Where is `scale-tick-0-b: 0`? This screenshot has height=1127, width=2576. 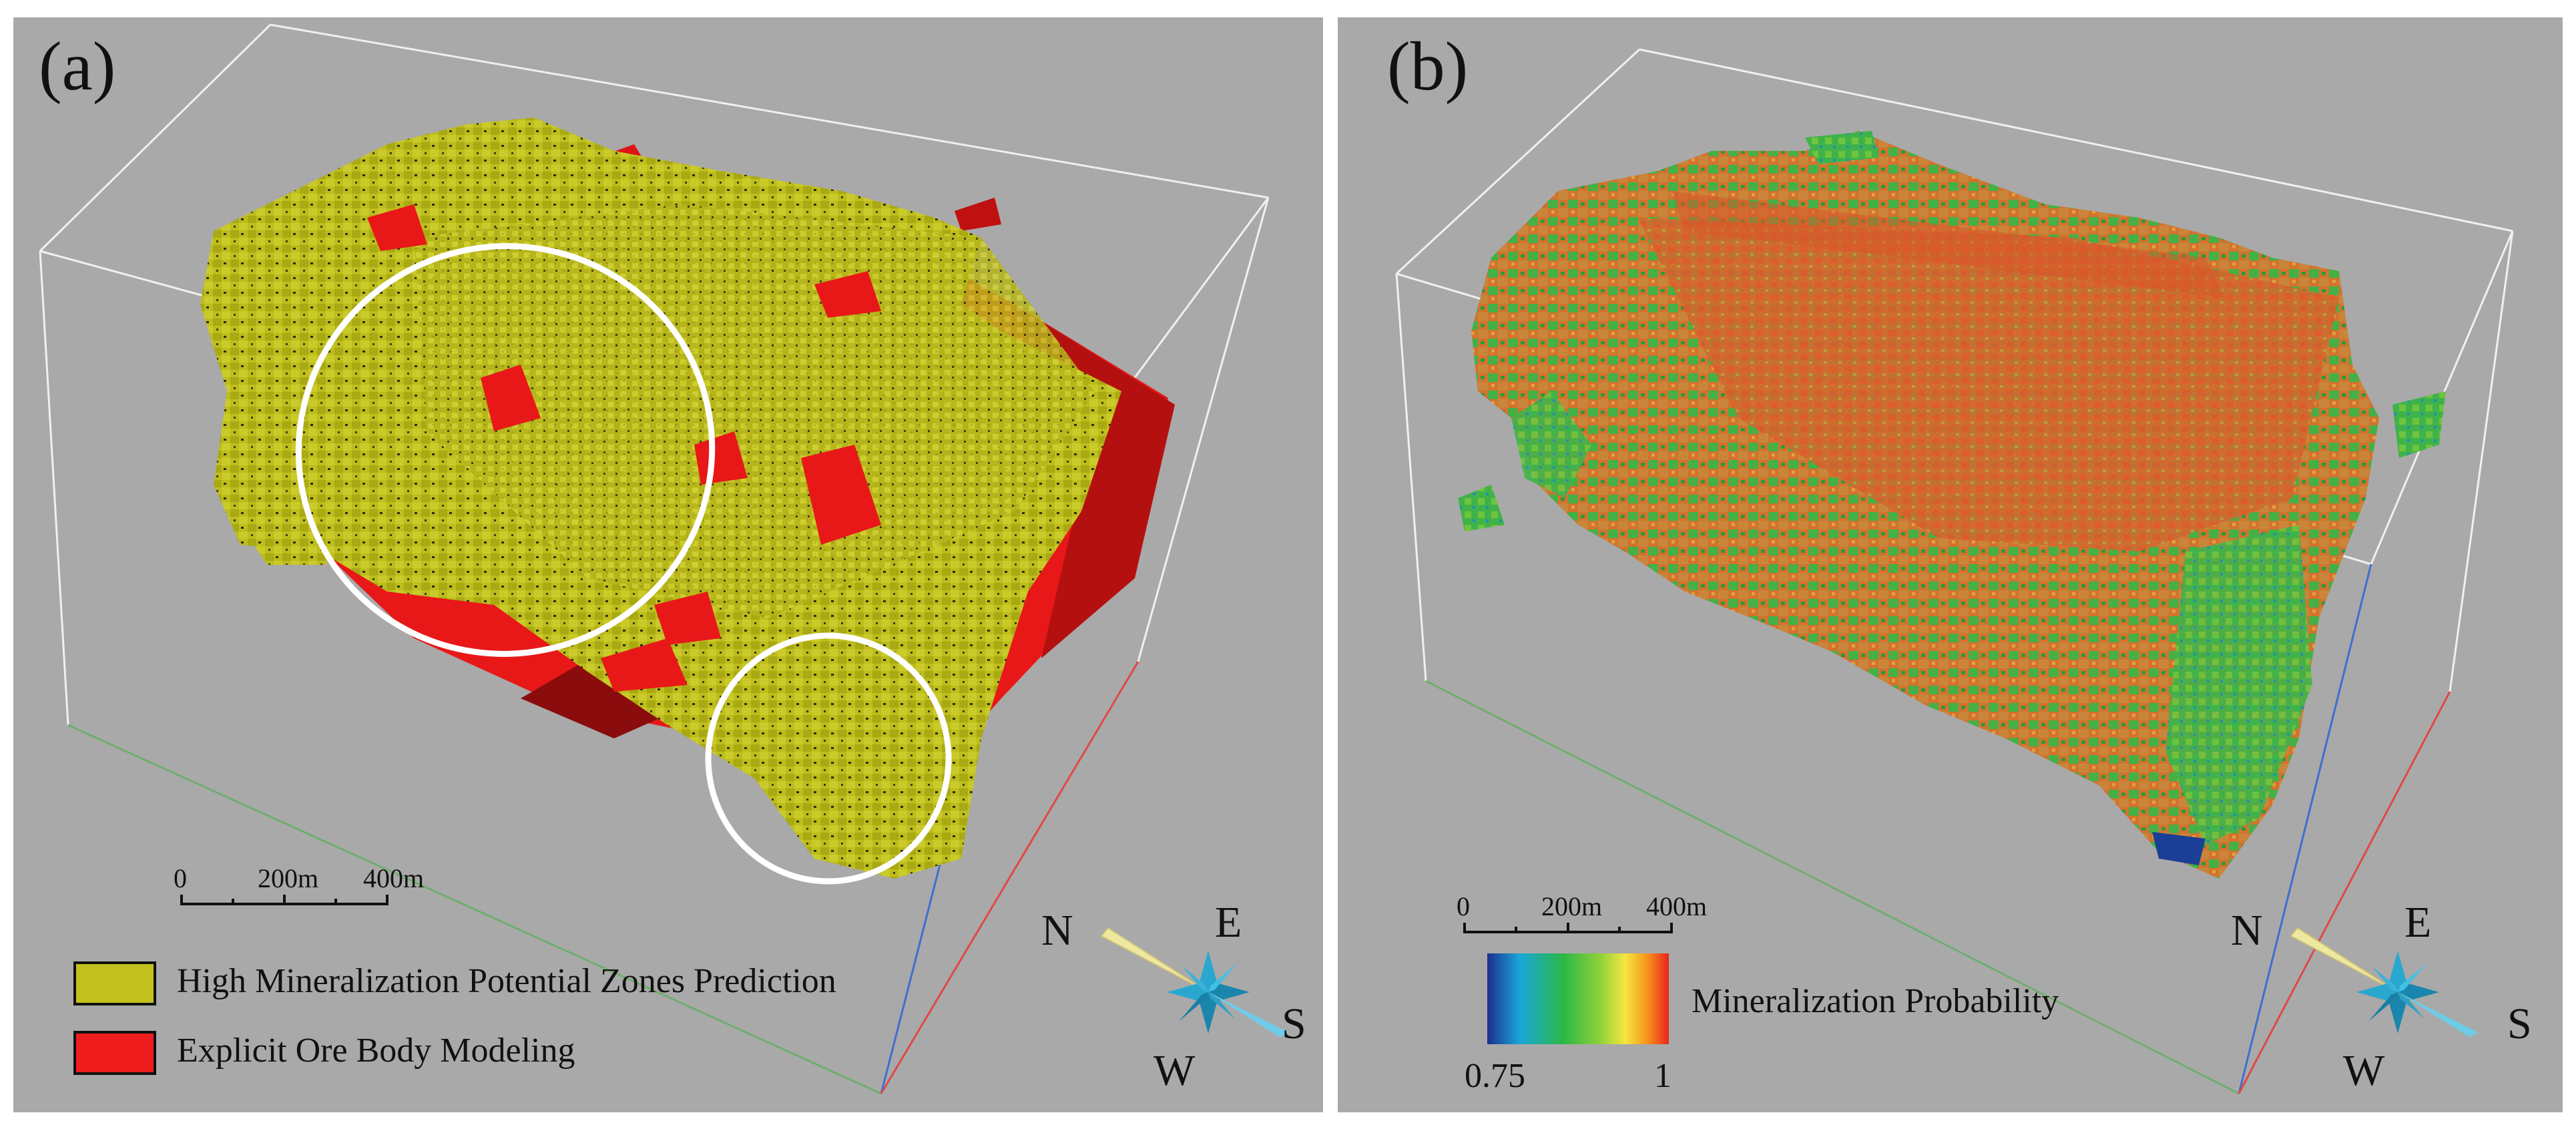
scale-tick-0-b: 0 is located at coordinates (1463, 906).